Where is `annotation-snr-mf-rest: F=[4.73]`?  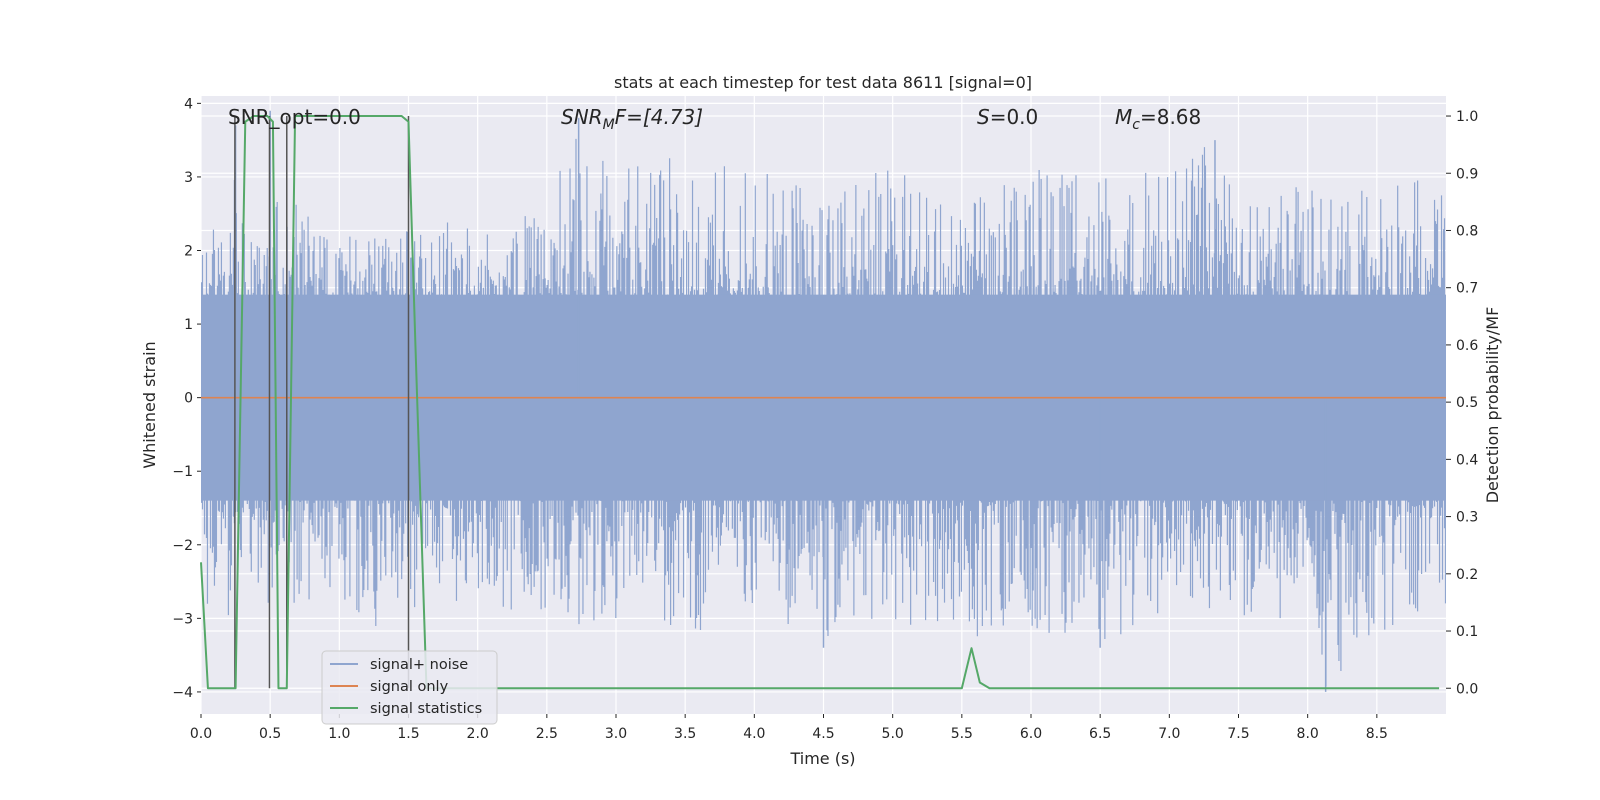 annotation-snr-mf-rest: F=[4.73] is located at coordinates (659, 117).